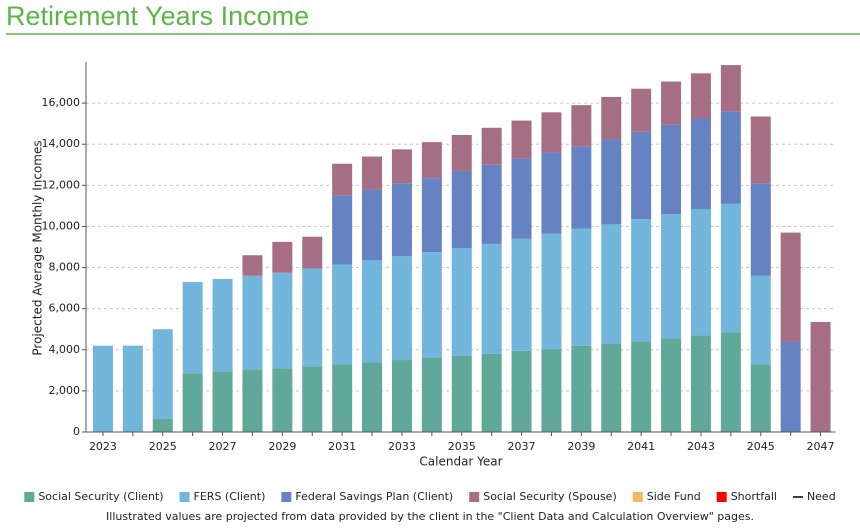 Image resolution: width=860 pixels, height=530 pixels. Describe the element at coordinates (402, 446) in the screenshot. I see `x-tick-label: 2033` at that location.